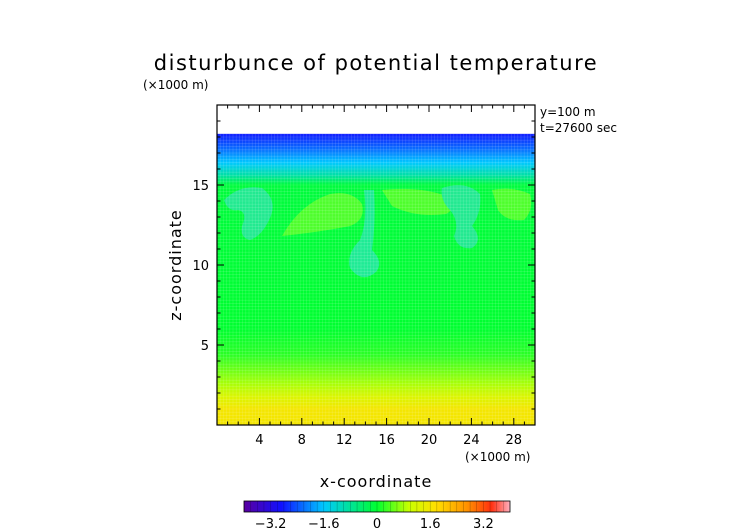  I want to click on x-tick-label: 12, so click(344, 440).